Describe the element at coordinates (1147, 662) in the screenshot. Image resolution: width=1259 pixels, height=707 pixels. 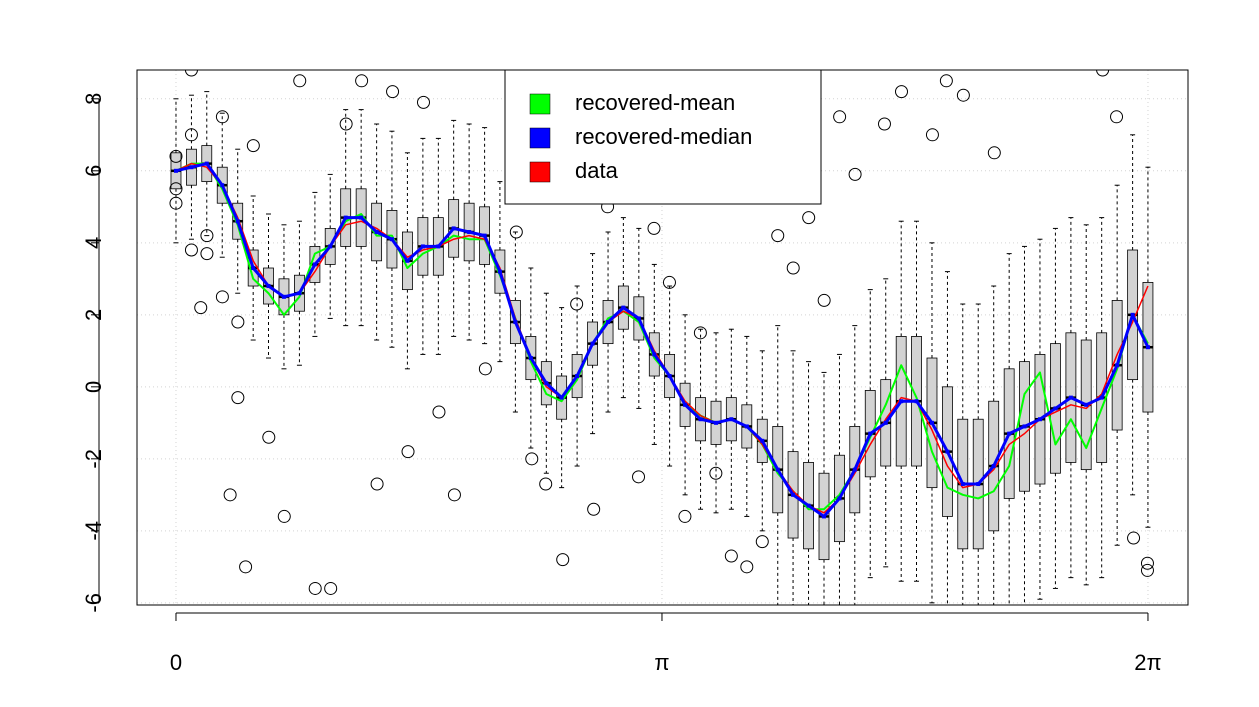
I see `x-tick-label: 2π` at that location.